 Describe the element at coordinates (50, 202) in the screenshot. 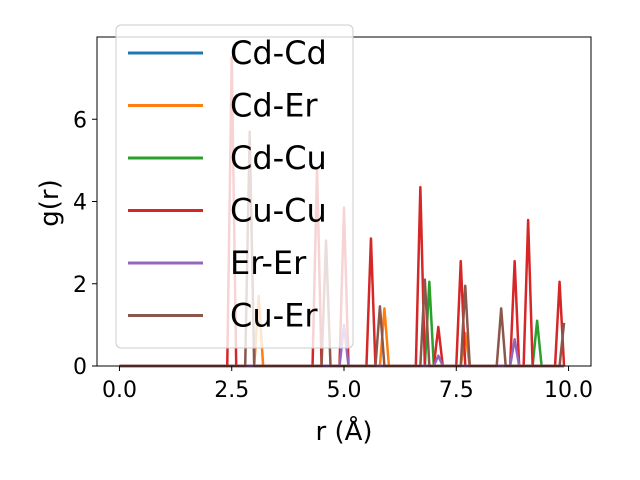

I see `y-axis-label: g(r)` at that location.